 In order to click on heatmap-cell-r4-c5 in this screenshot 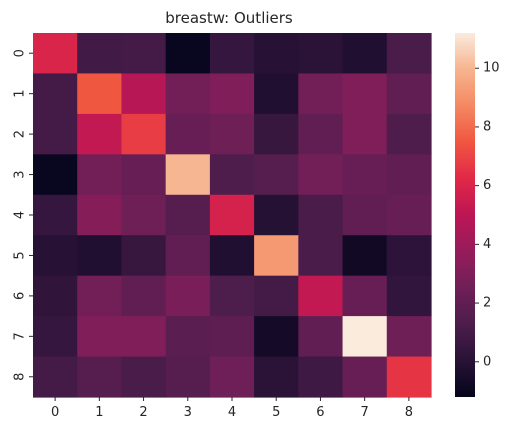, I will do `click(276, 215)`.